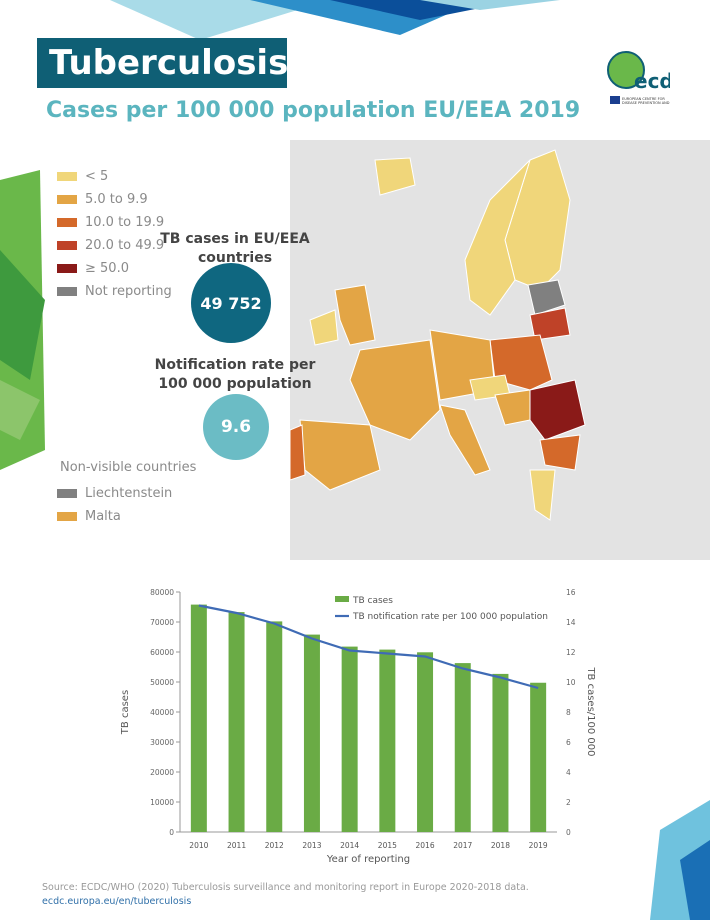 Image resolution: width=710 pixels, height=920 pixels. Describe the element at coordinates (235, 374) in the screenshot. I see `rate-label: Notification rate per 100 000 population` at that location.